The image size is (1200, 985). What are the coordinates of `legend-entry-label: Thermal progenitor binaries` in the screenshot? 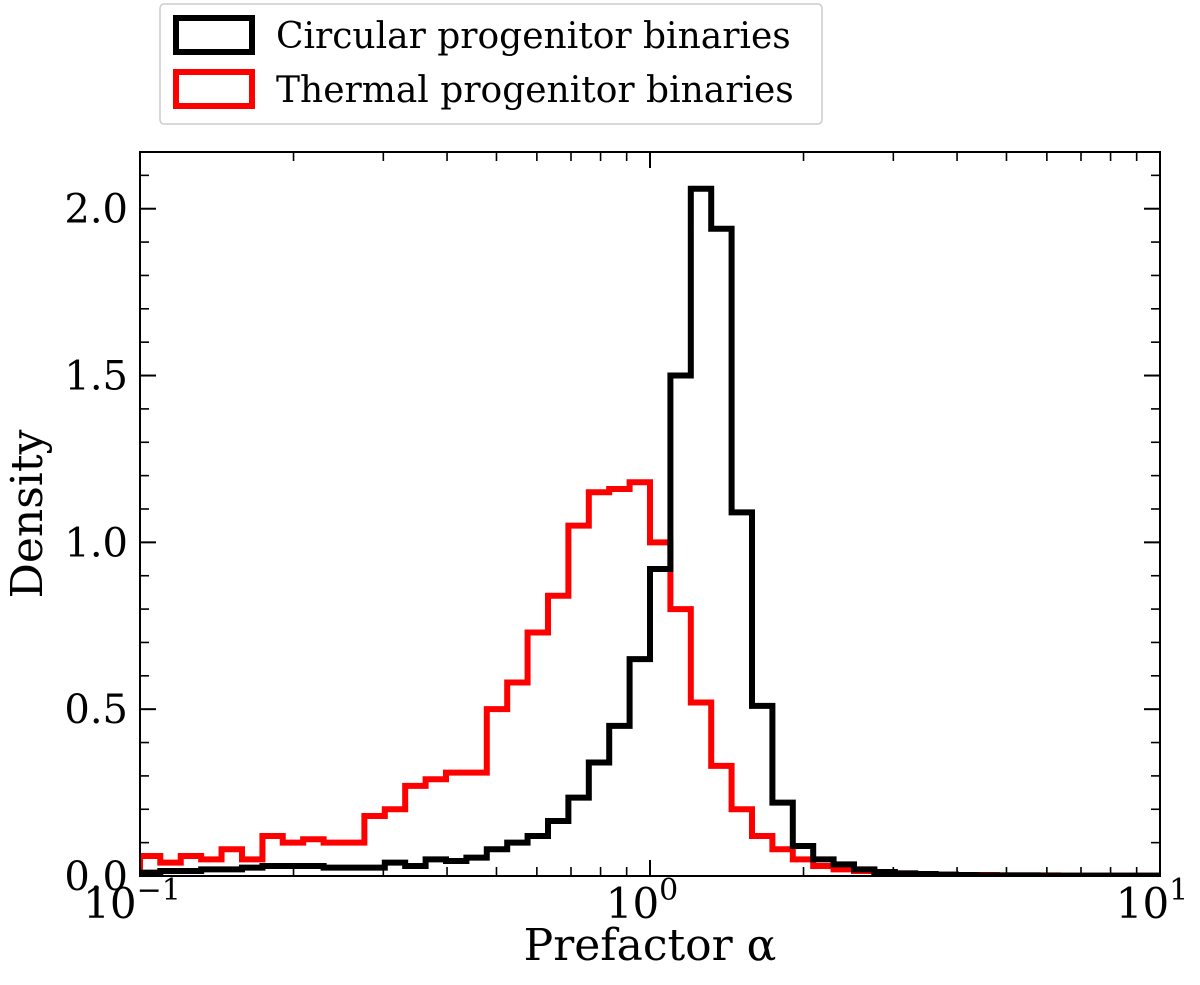 It's located at (535, 90).